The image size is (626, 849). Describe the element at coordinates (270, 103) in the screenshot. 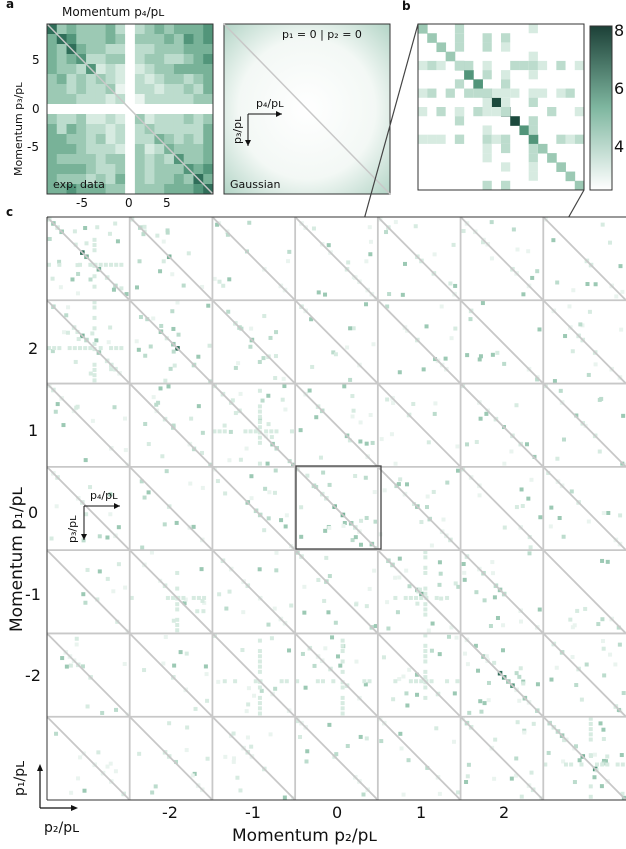

I see `gaussian-axis-h: p₄/pʟ` at that location.